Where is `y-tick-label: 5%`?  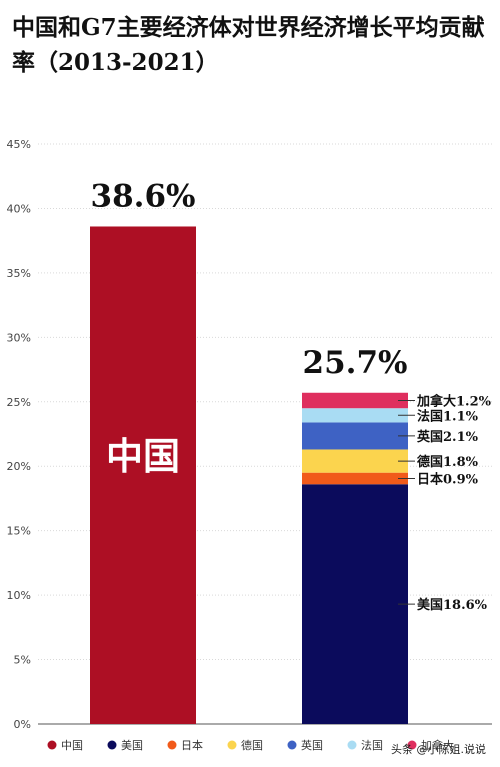
y-tick-label: 5% is located at coordinates (22, 660).